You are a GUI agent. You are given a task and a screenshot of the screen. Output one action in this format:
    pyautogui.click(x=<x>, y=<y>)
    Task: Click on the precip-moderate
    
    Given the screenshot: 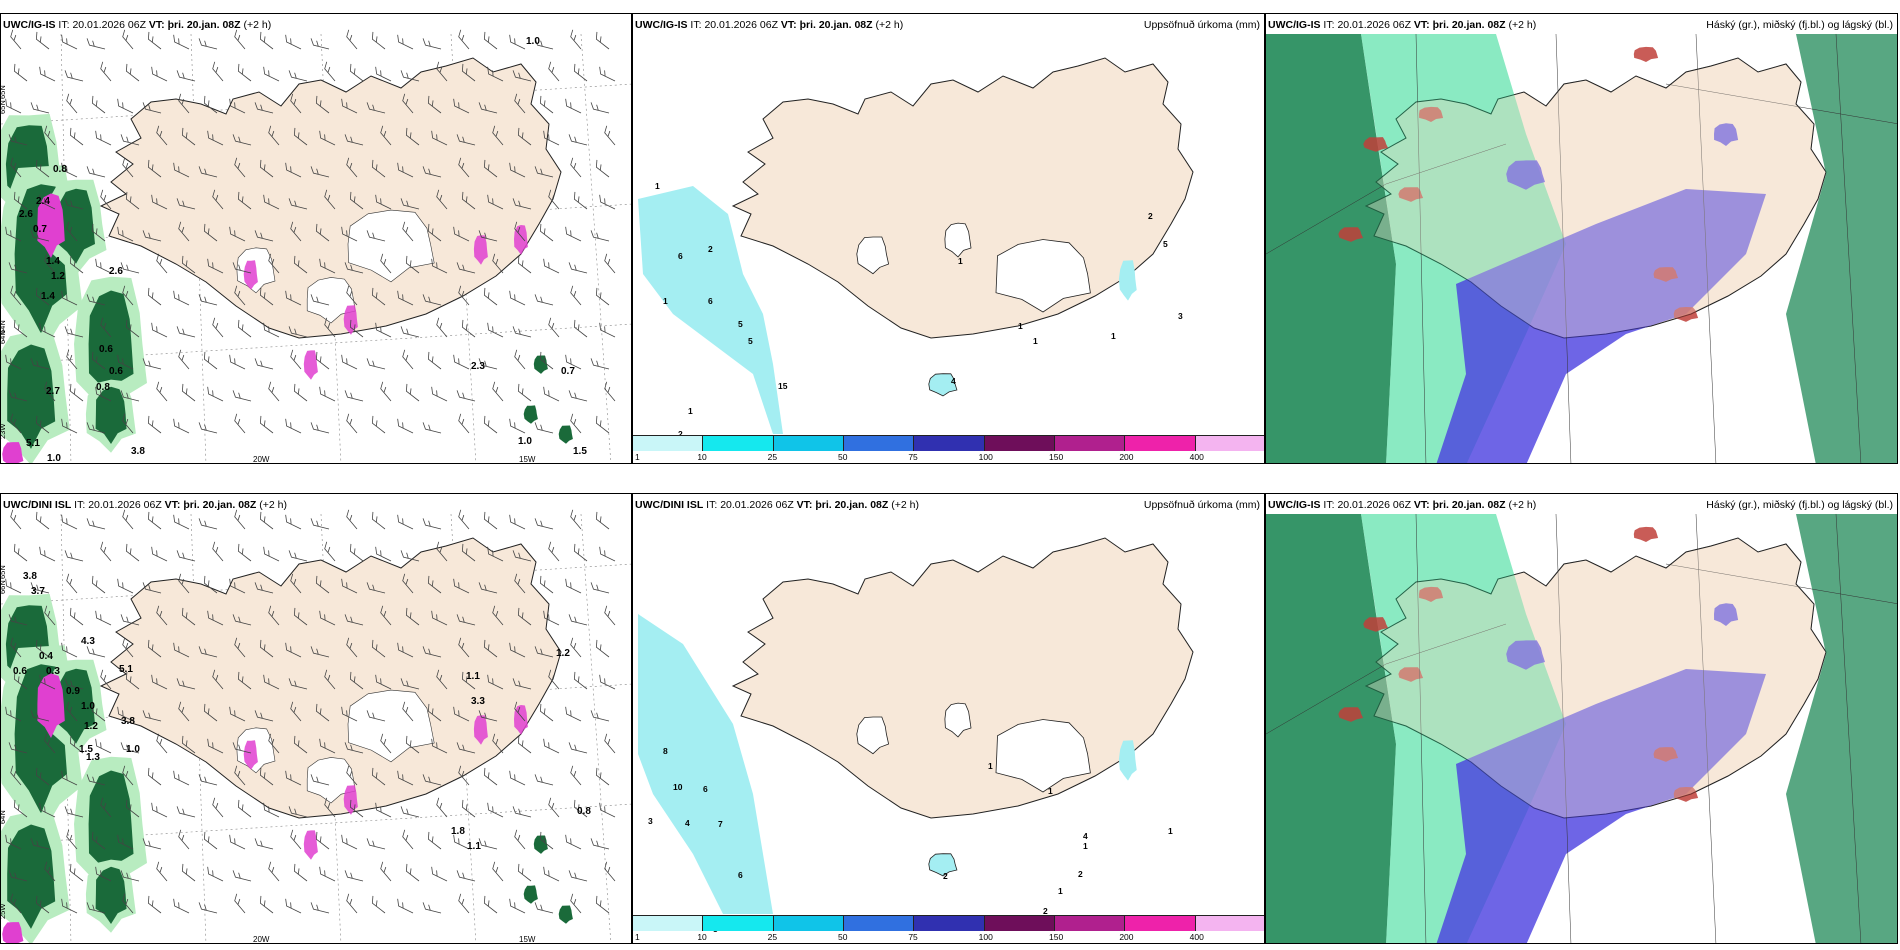 What is the action you would take?
    pyautogui.click(x=111, y=895)
    